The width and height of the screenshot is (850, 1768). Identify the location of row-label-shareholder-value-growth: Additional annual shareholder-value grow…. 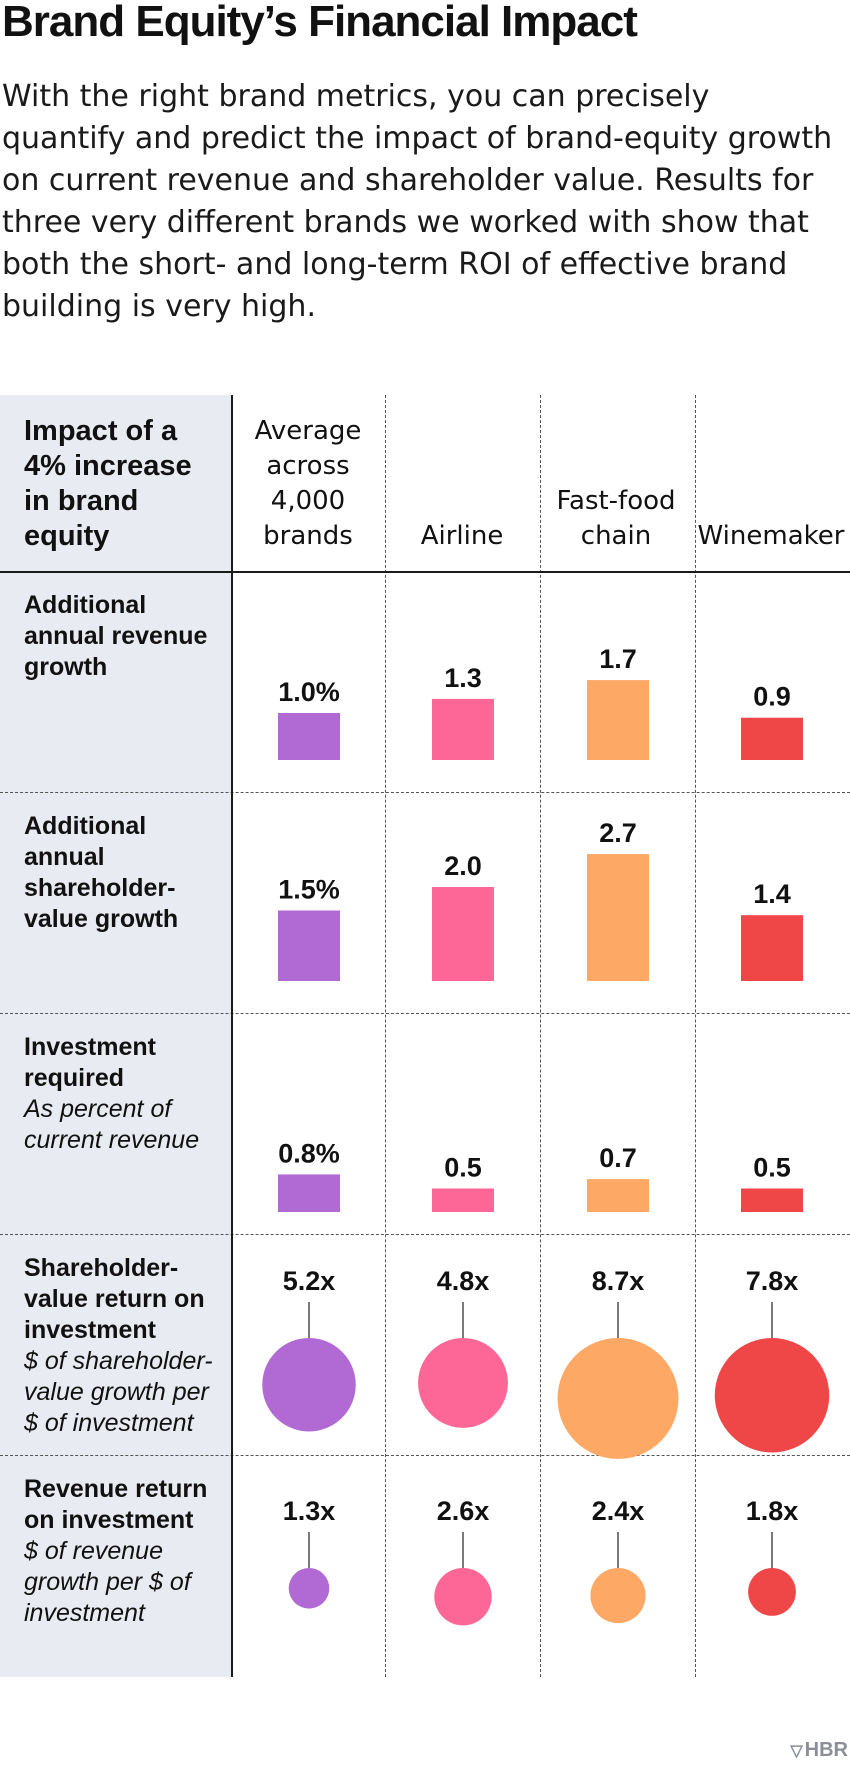
(124, 873).